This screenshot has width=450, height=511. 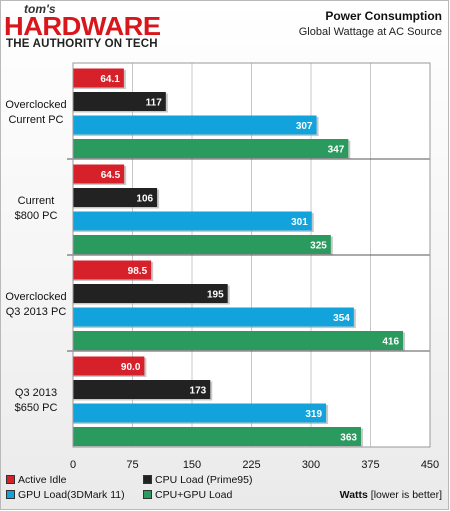 What do you see at coordinates (71, 495) in the screenshot?
I see `legend-label: GPU Load(3DMark 11)` at bounding box center [71, 495].